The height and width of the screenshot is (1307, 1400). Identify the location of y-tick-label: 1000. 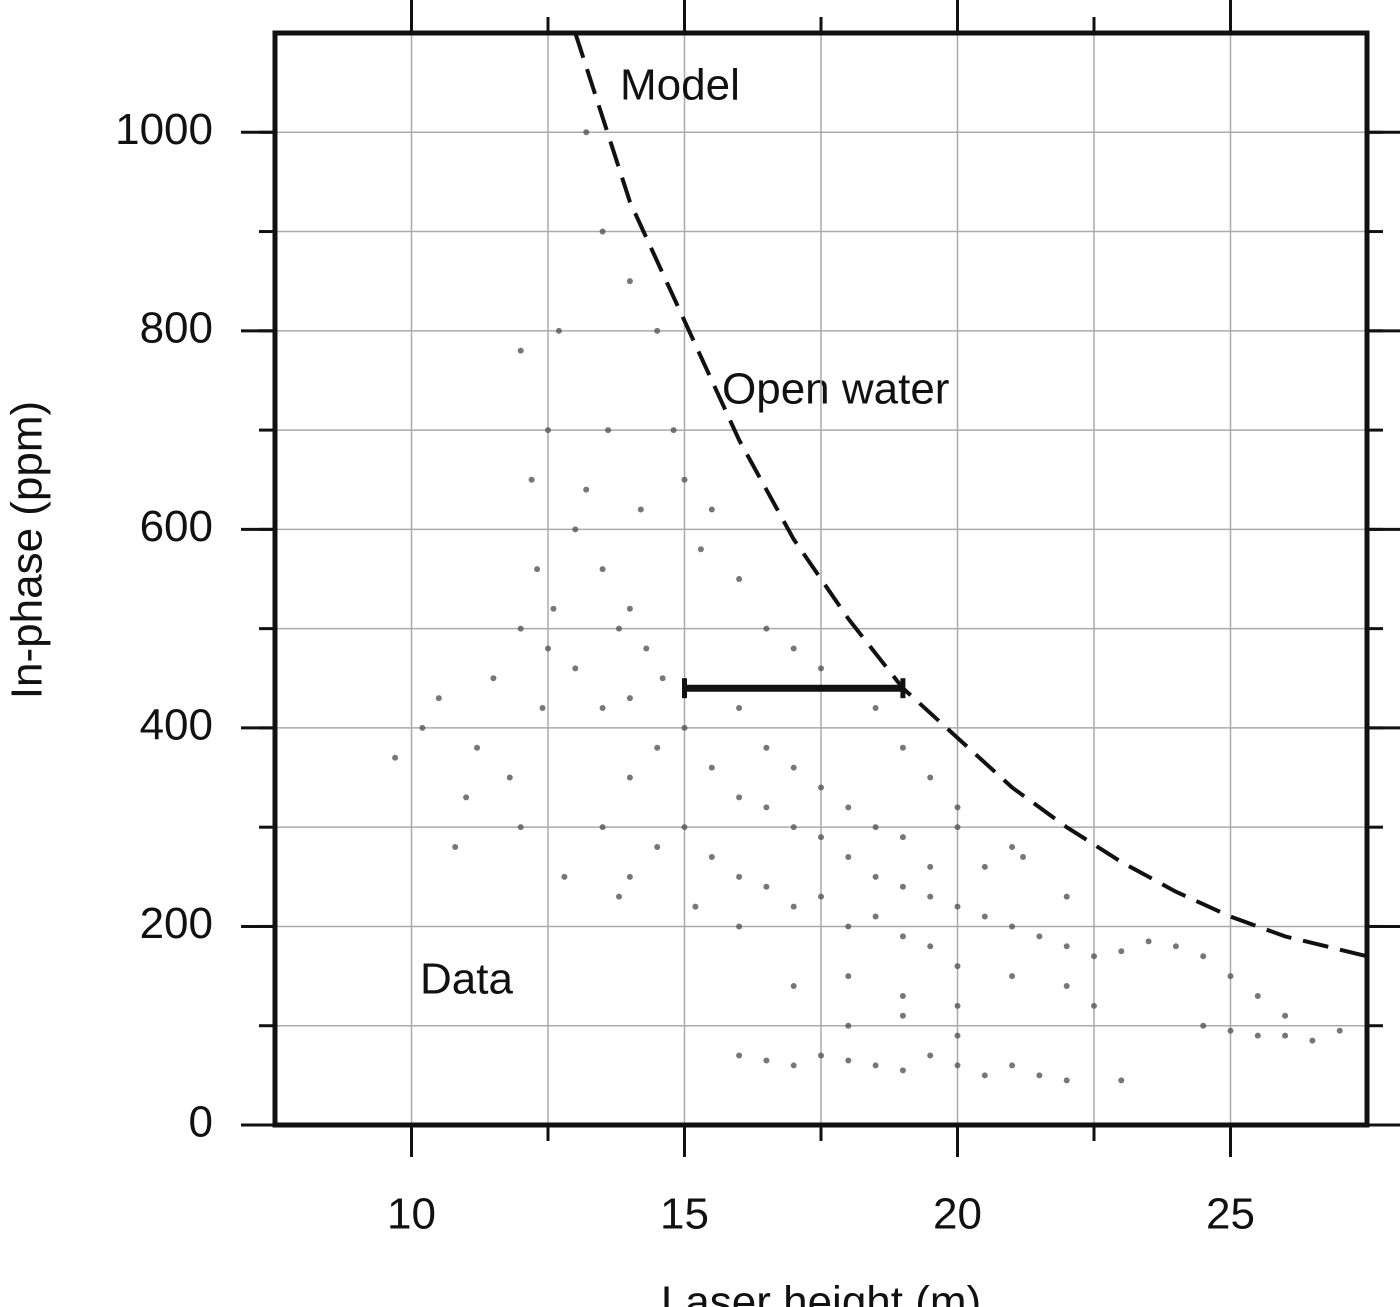
(164, 129).